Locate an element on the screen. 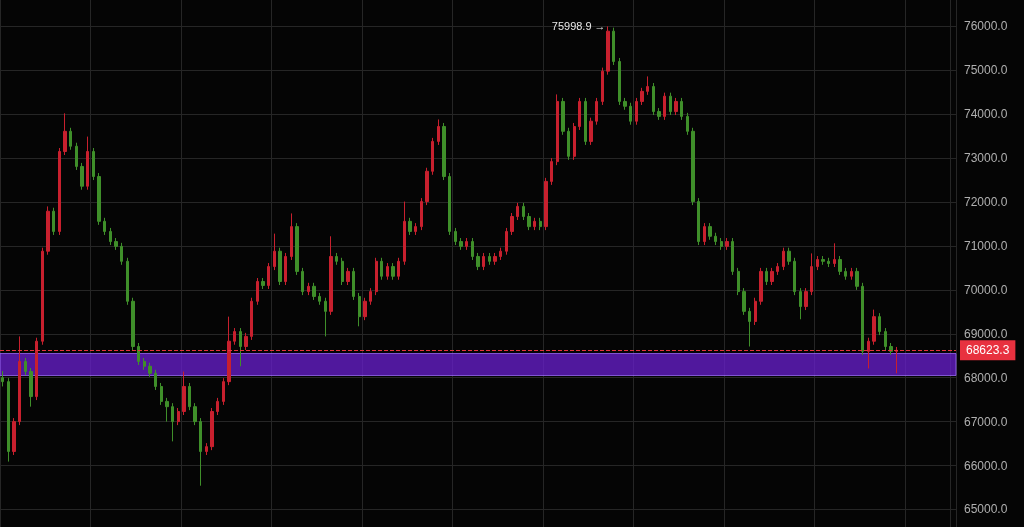  y-tick-label: 72000.0 is located at coordinates (986, 202).